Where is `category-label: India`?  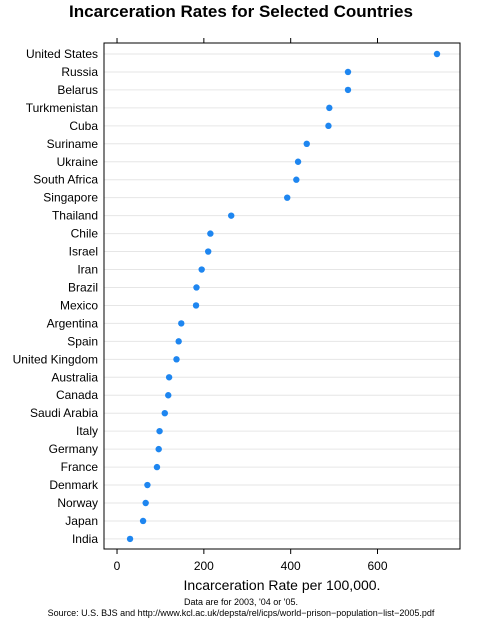 category-label: India is located at coordinates (85, 539).